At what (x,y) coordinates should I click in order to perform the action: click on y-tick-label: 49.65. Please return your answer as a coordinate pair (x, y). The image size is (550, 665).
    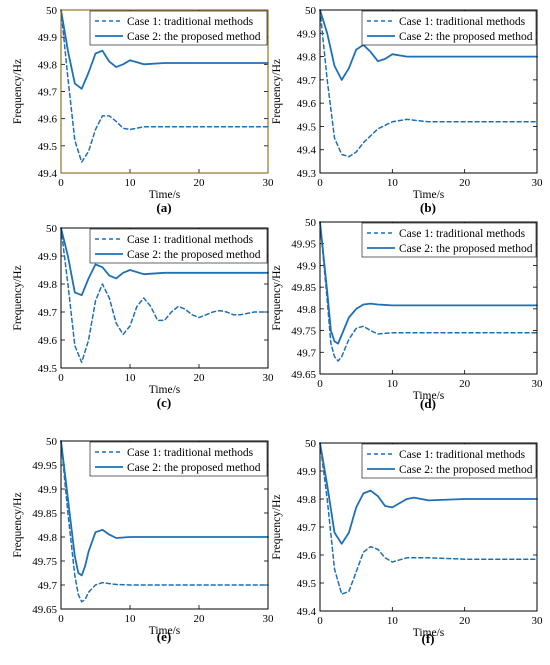
    Looking at the image, I should click on (303, 375).